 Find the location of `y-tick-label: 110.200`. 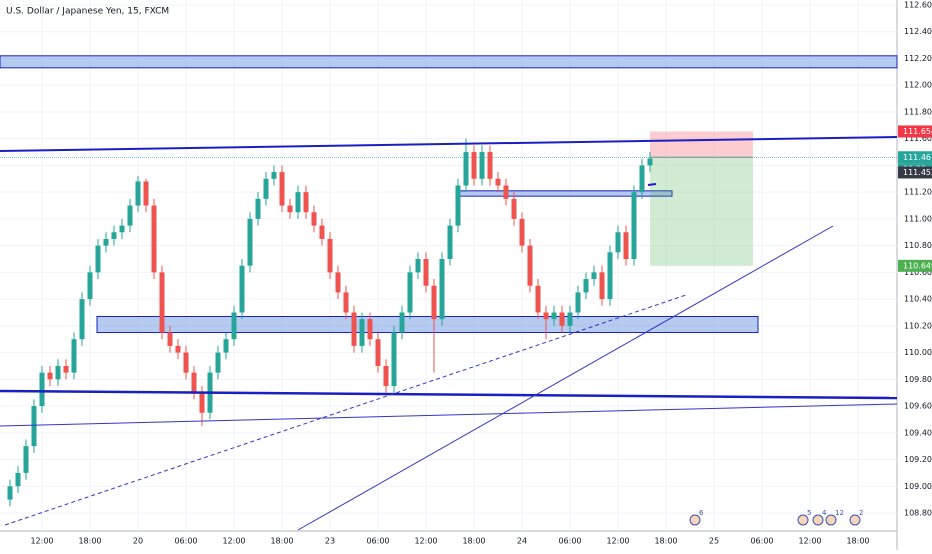

y-tick-label: 110.200 is located at coordinates (918, 325).